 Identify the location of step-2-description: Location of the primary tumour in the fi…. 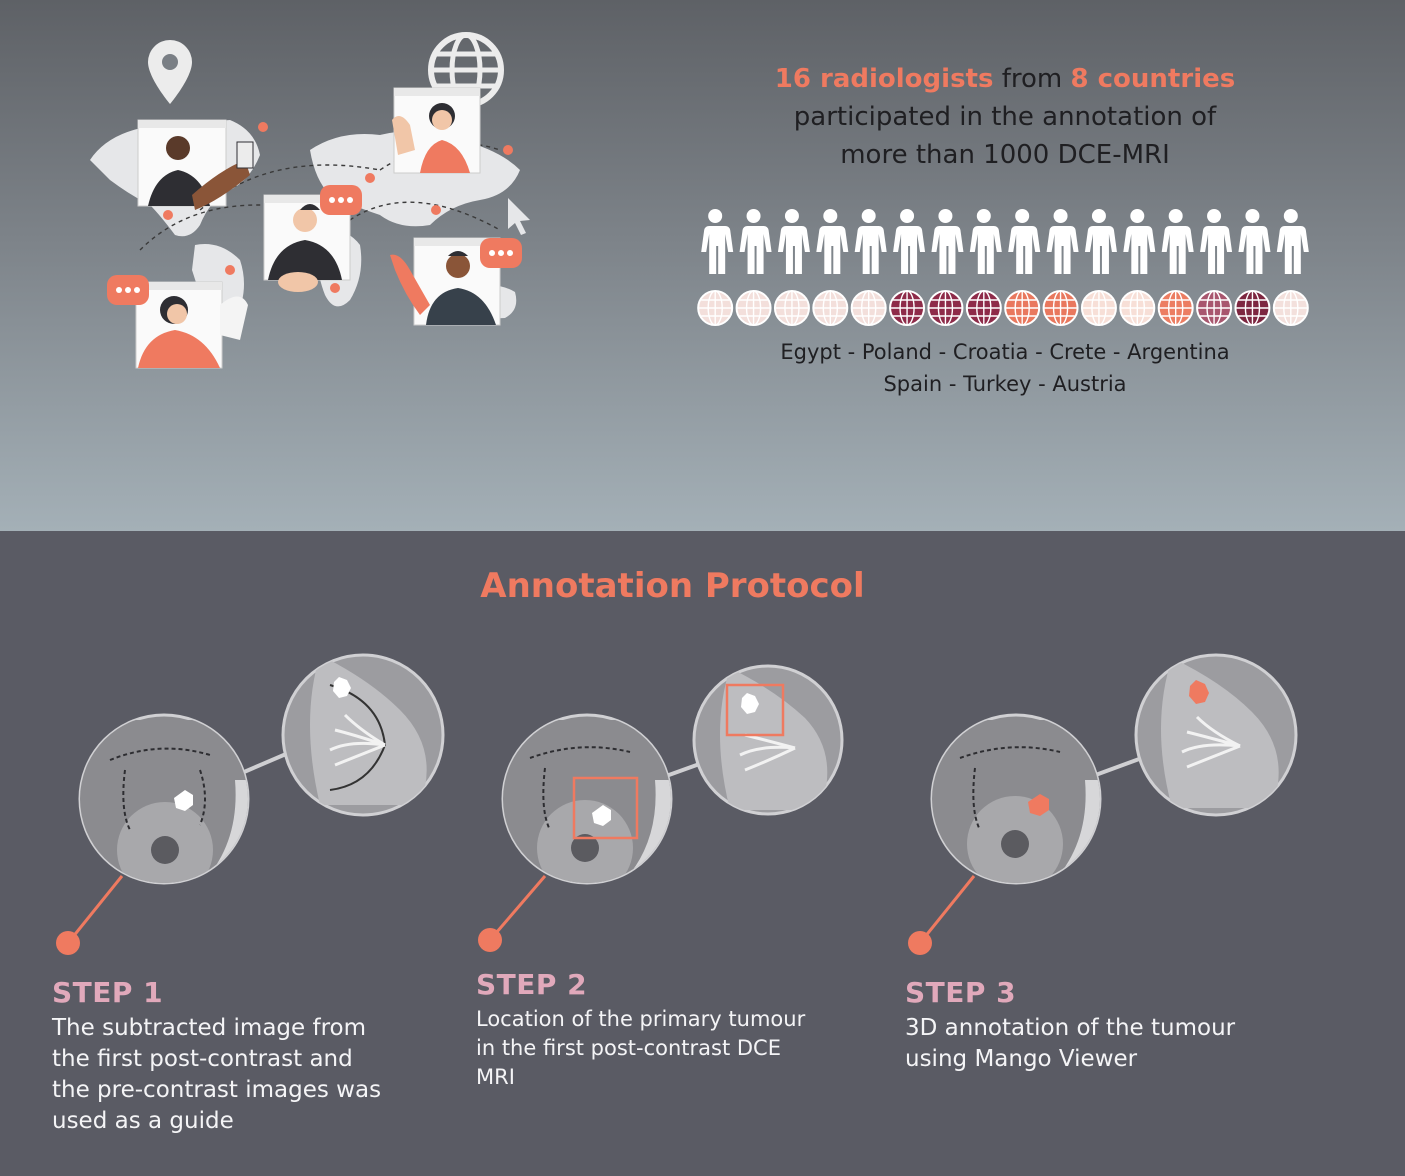
(681, 1048).